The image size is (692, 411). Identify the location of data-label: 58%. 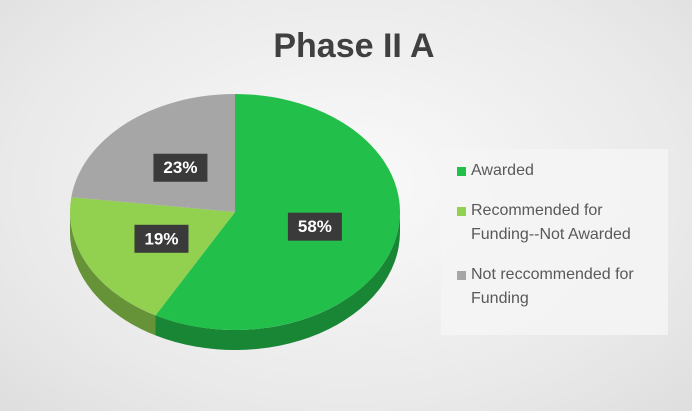
(315, 226).